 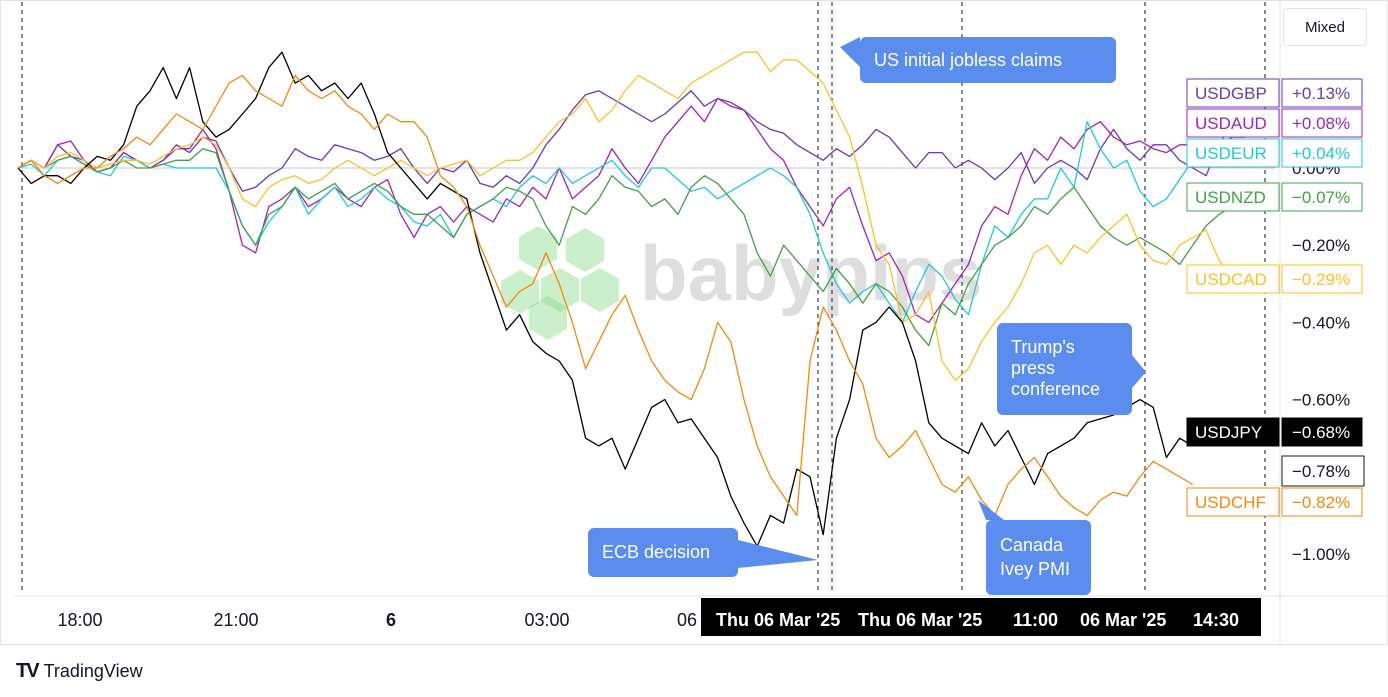 I want to click on series-name-badge-usdcad, so click(x=1233, y=279).